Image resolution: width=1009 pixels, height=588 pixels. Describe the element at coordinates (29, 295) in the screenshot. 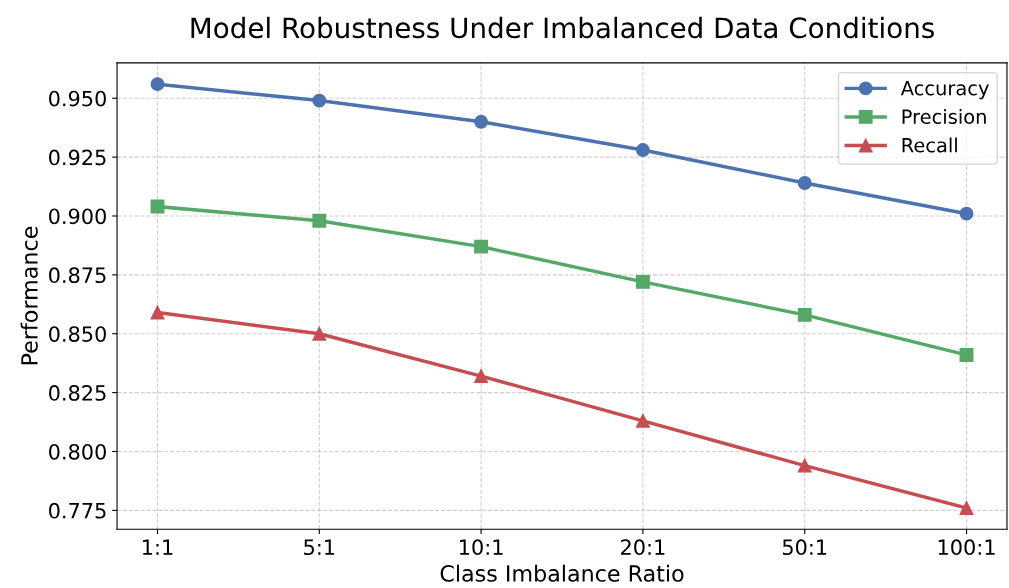

I see `y-axis-title: Performance` at that location.